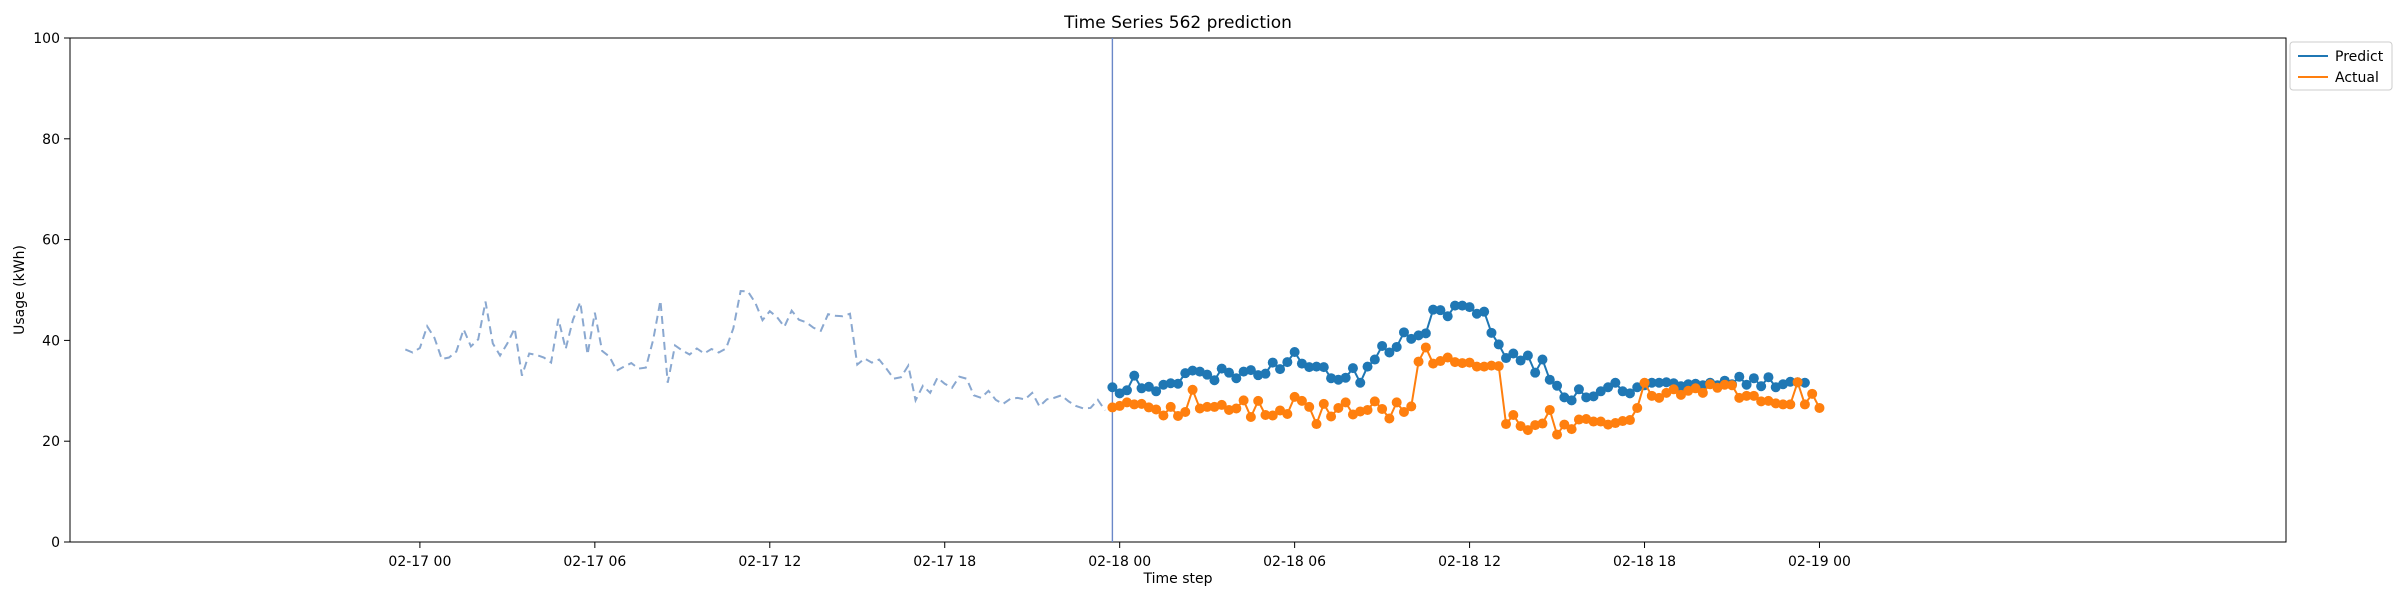 The width and height of the screenshot is (2400, 600). What do you see at coordinates (51, 291) in the screenshot?
I see `y-axis: 0 20 40 60 80 100` at bounding box center [51, 291].